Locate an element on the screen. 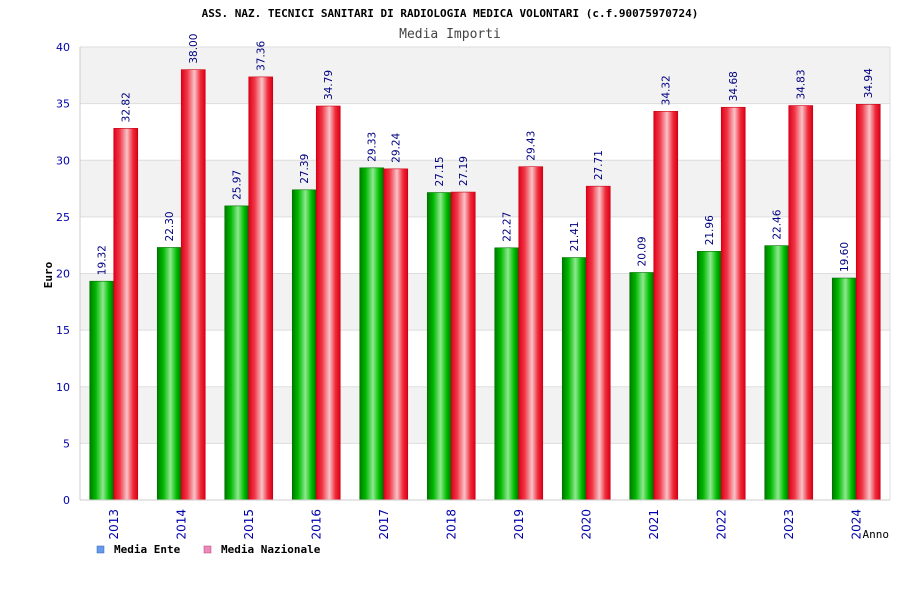  y-tick-label: 40 is located at coordinates (63, 47).